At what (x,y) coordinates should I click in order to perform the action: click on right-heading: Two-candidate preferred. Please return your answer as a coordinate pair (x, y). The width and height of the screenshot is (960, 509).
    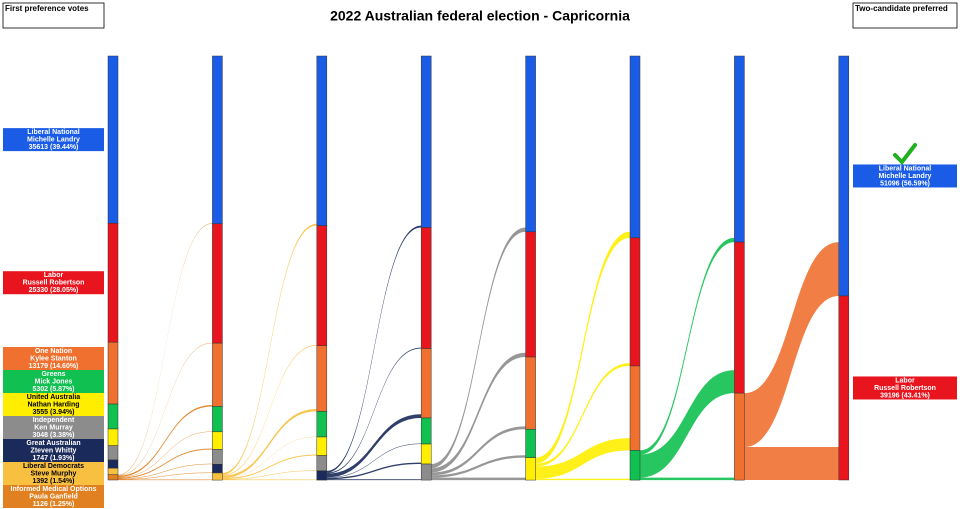
    Looking at the image, I should click on (901, 8).